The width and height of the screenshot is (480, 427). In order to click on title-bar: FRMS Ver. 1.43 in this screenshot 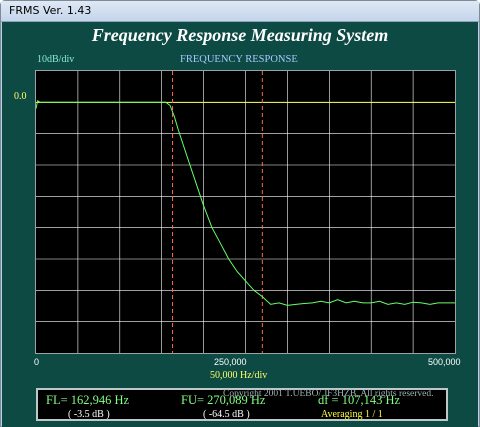, I will do `click(240, 11)`.